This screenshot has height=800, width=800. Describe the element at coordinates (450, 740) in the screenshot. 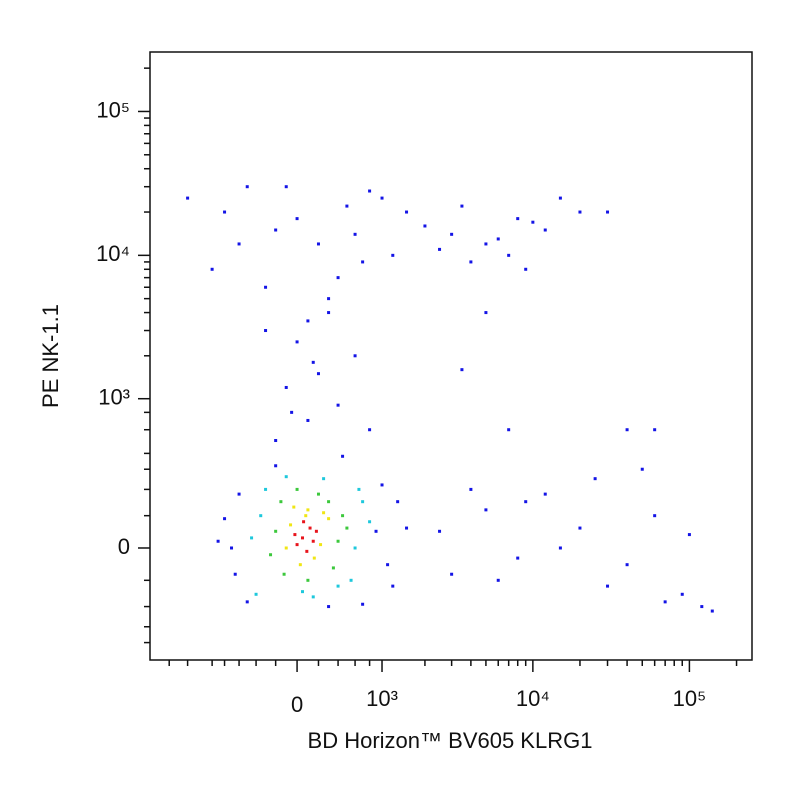

I see `x-axis-title: BD Horizon™ BV605 KLRG1` at that location.